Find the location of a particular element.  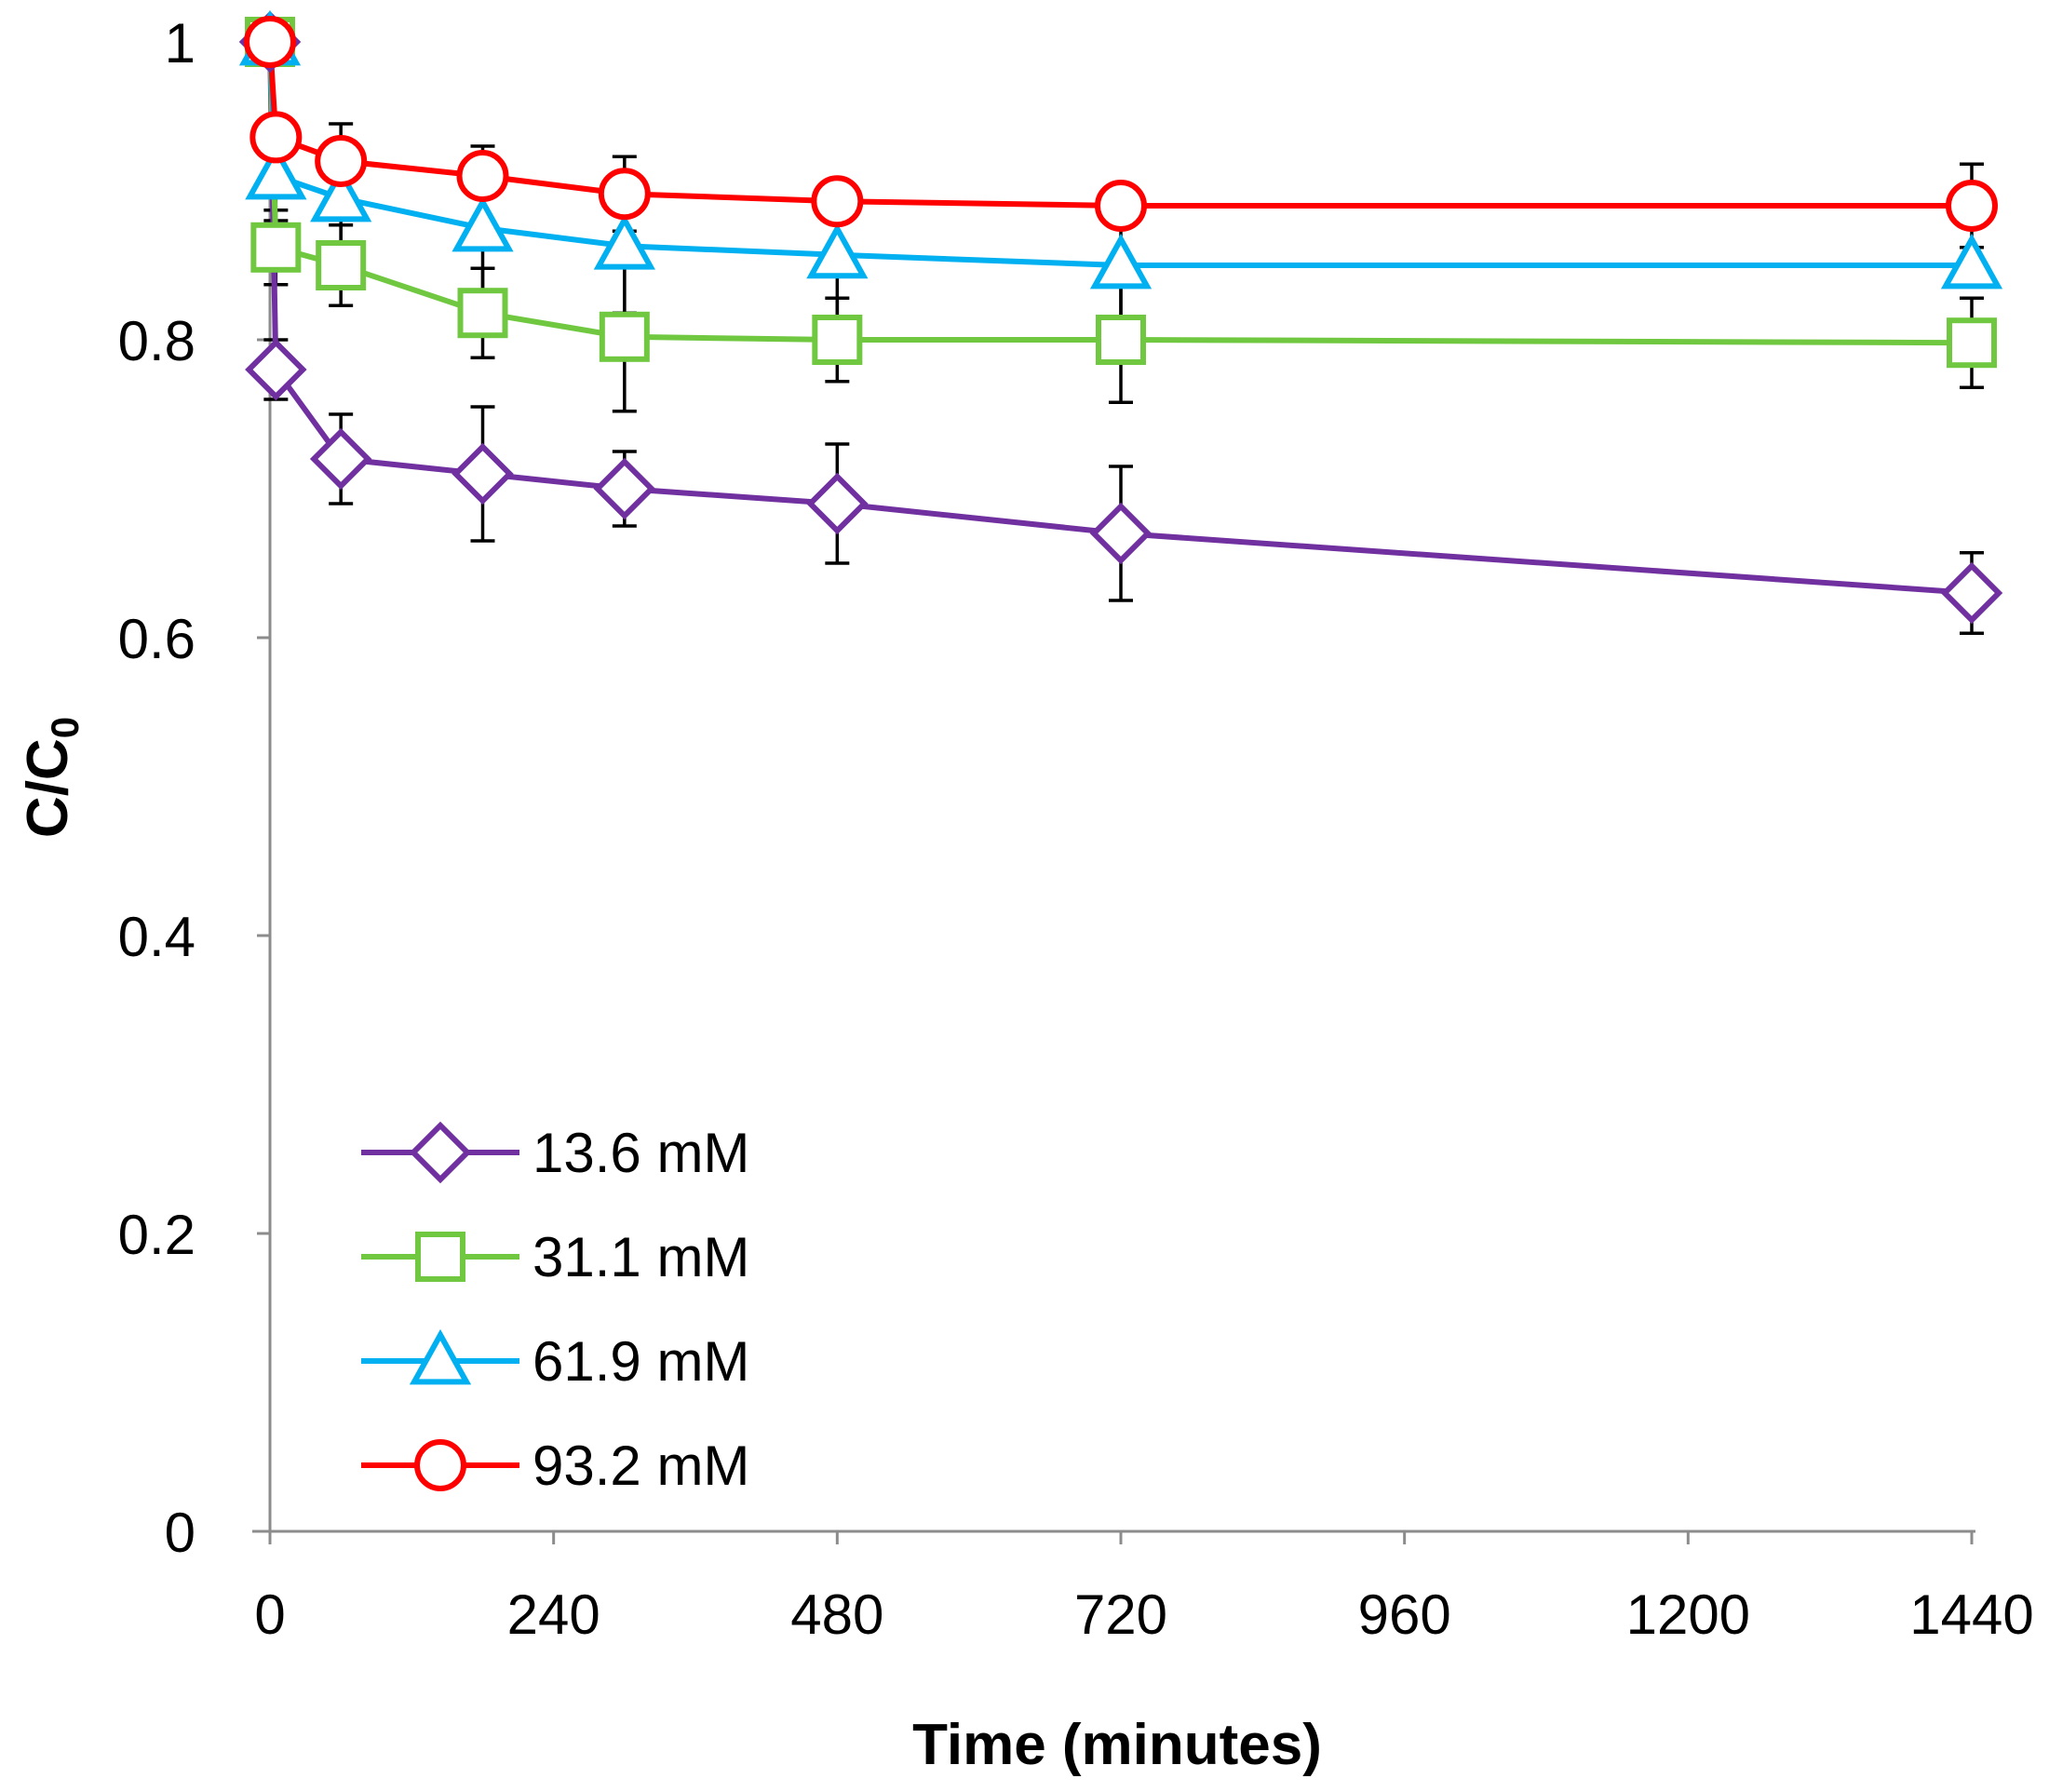

y-tick-label: 0 is located at coordinates (180, 1533).